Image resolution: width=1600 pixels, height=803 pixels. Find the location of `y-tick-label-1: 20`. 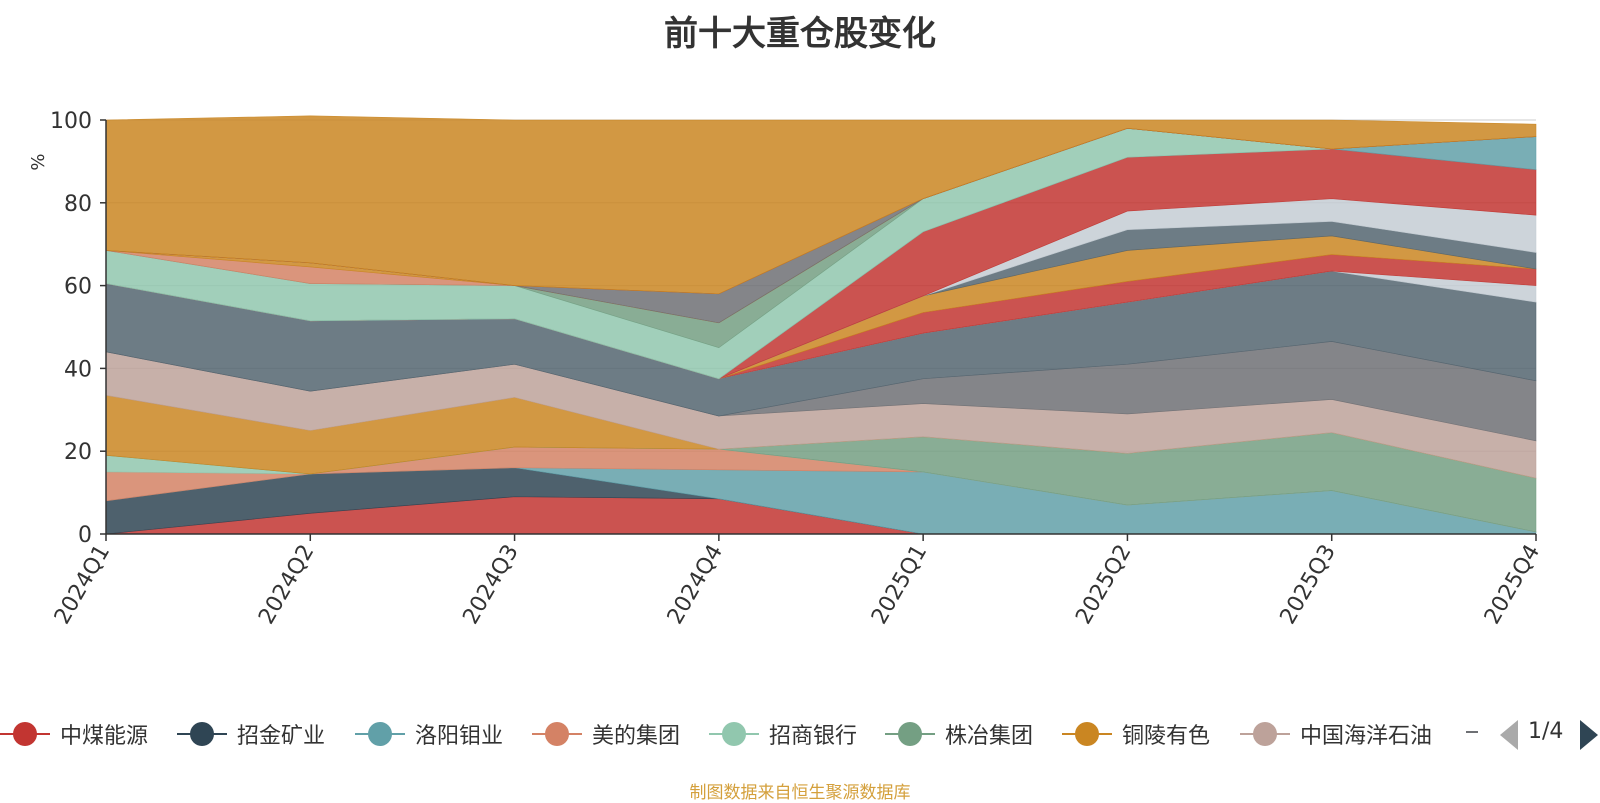

y-tick-label-1: 20 is located at coordinates (78, 452).